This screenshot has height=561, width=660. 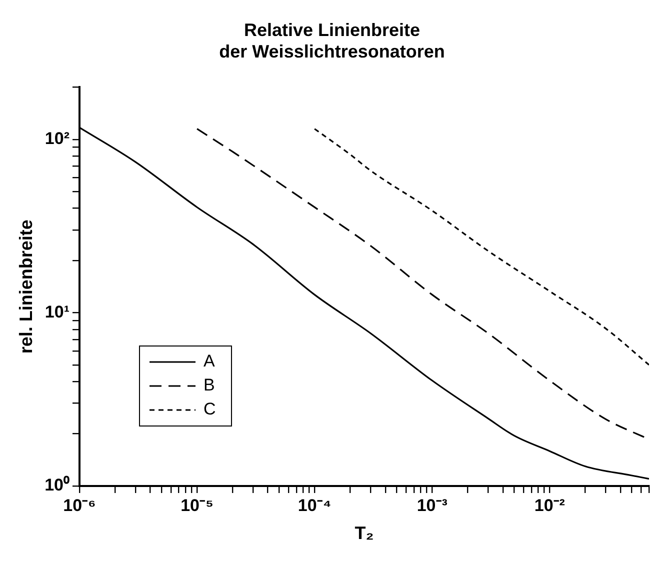 I want to click on y-tick-label: 10², so click(x=57, y=138).